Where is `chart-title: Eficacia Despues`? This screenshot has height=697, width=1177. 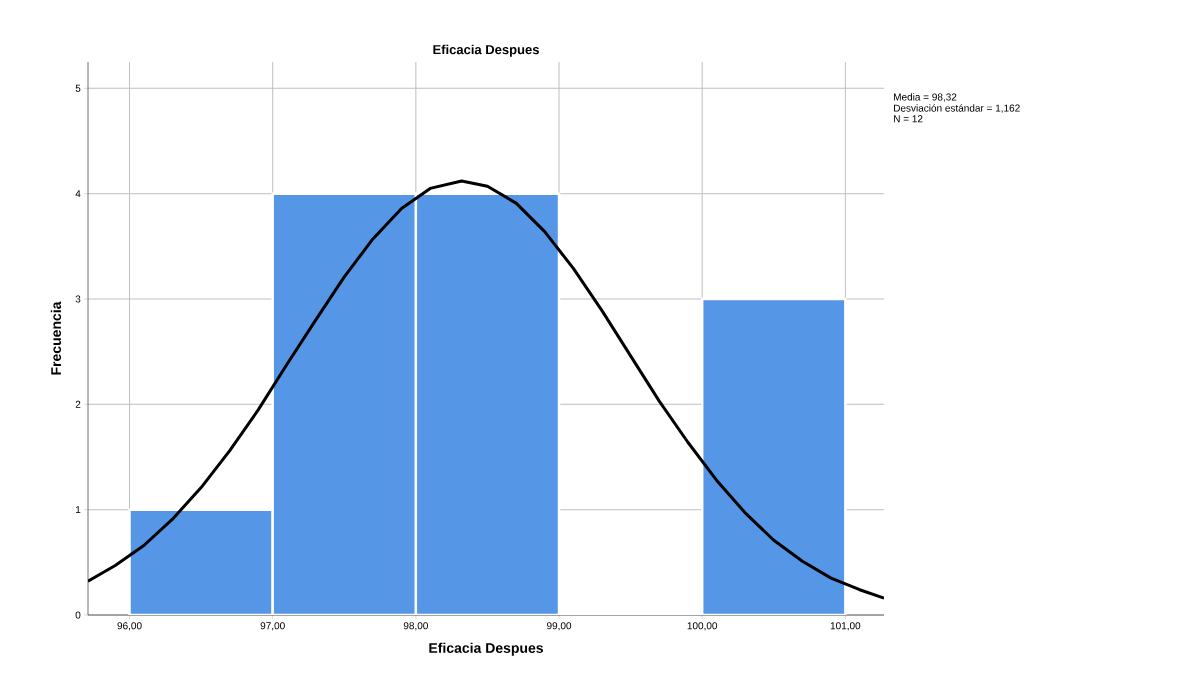 chart-title: Eficacia Despues is located at coordinates (486, 50).